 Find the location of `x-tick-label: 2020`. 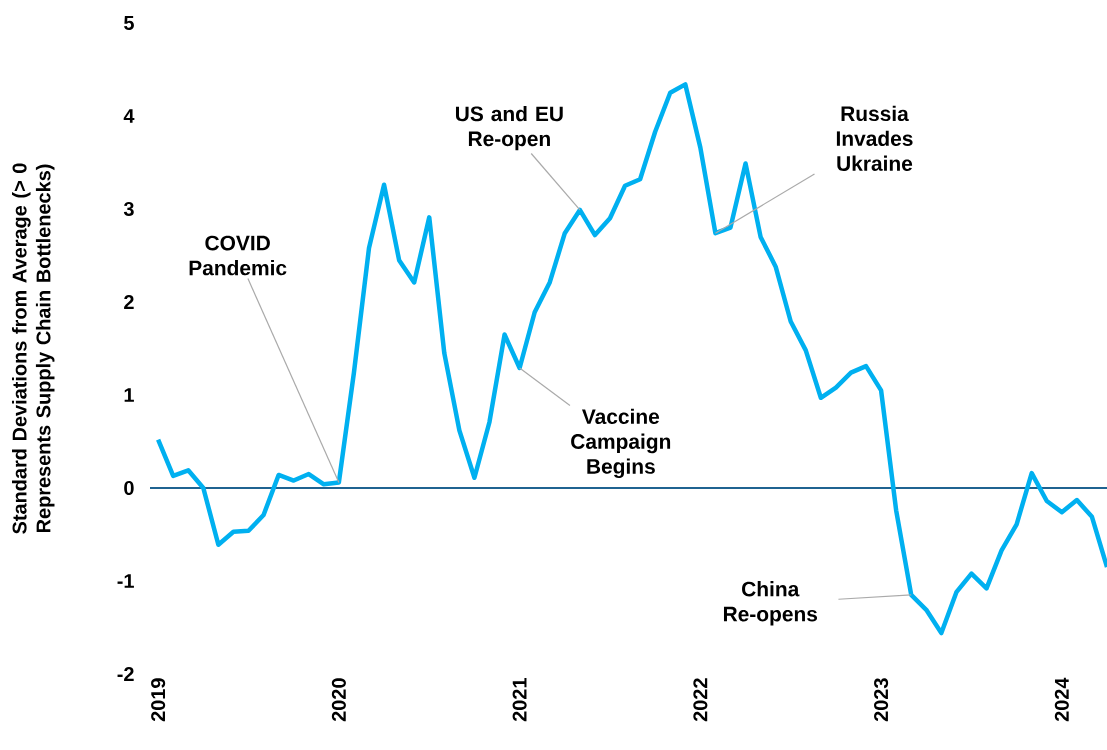

x-tick-label: 2020 is located at coordinates (338, 700).